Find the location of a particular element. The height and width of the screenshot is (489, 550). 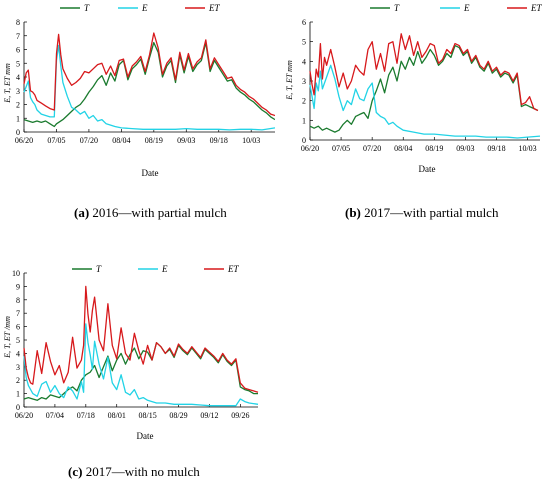

chart-a-xlabel: Date is located at coordinates (150, 173).